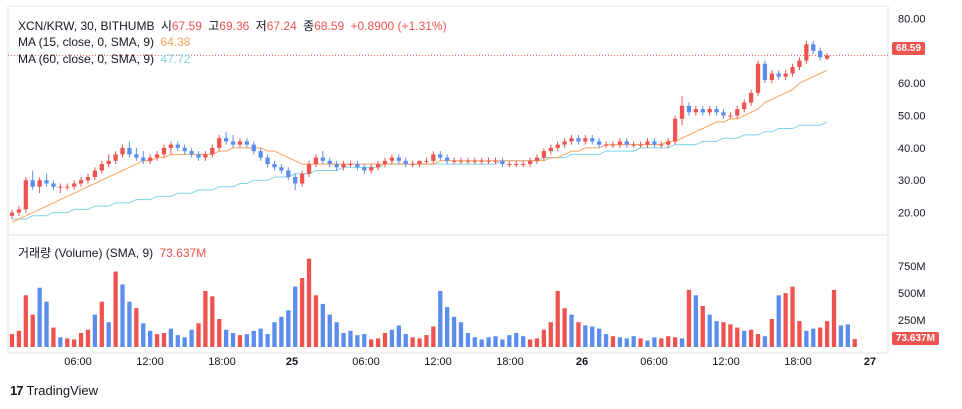  I want to click on time-axis-tick: 12:00, so click(438, 362).